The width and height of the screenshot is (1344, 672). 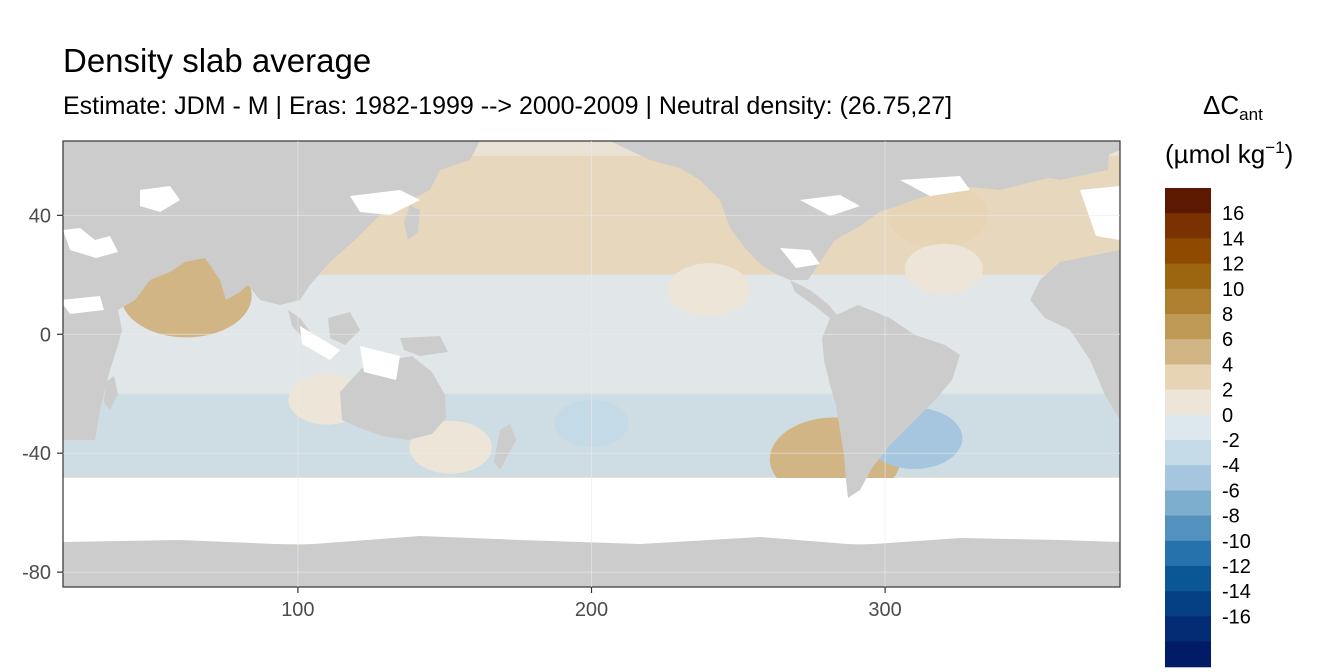 I want to click on australia-land, so click(x=393, y=398).